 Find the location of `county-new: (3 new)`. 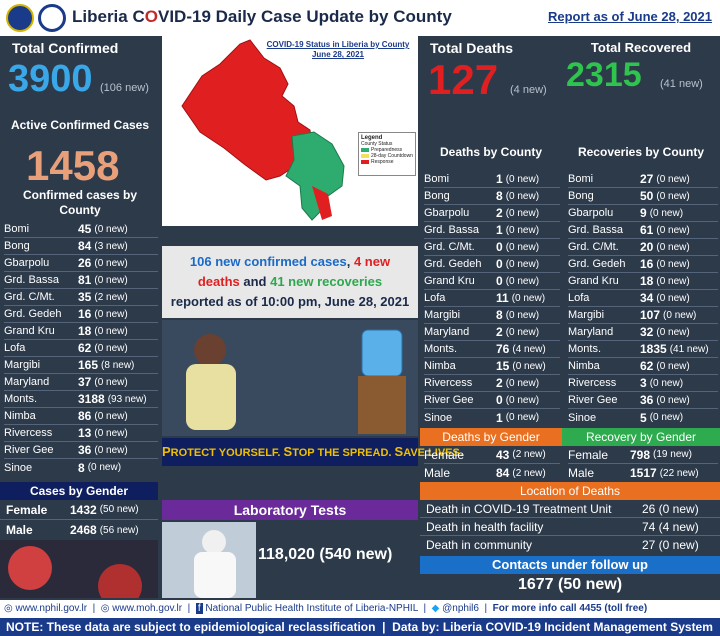

county-new: (3 new) is located at coordinates (111, 246).